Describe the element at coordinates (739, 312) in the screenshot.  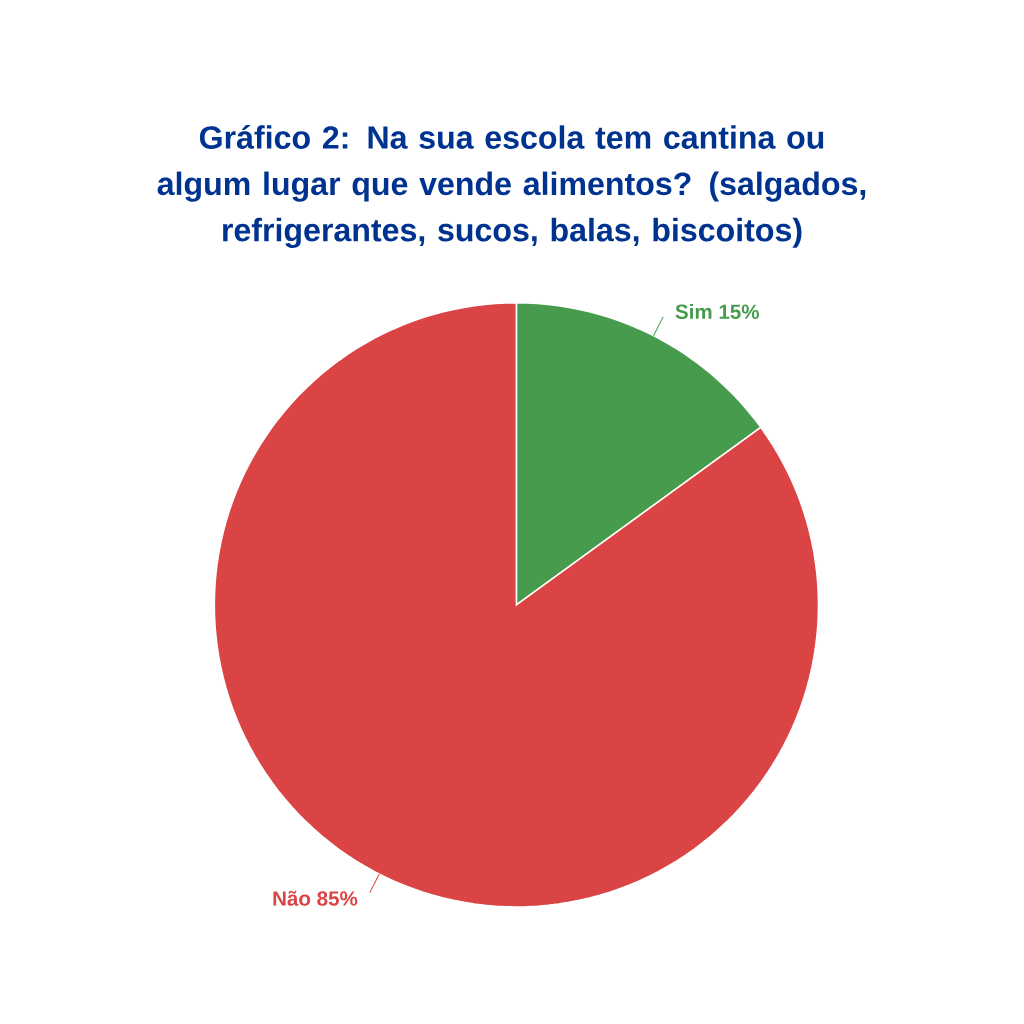
I see `data-label: 15%` at that location.